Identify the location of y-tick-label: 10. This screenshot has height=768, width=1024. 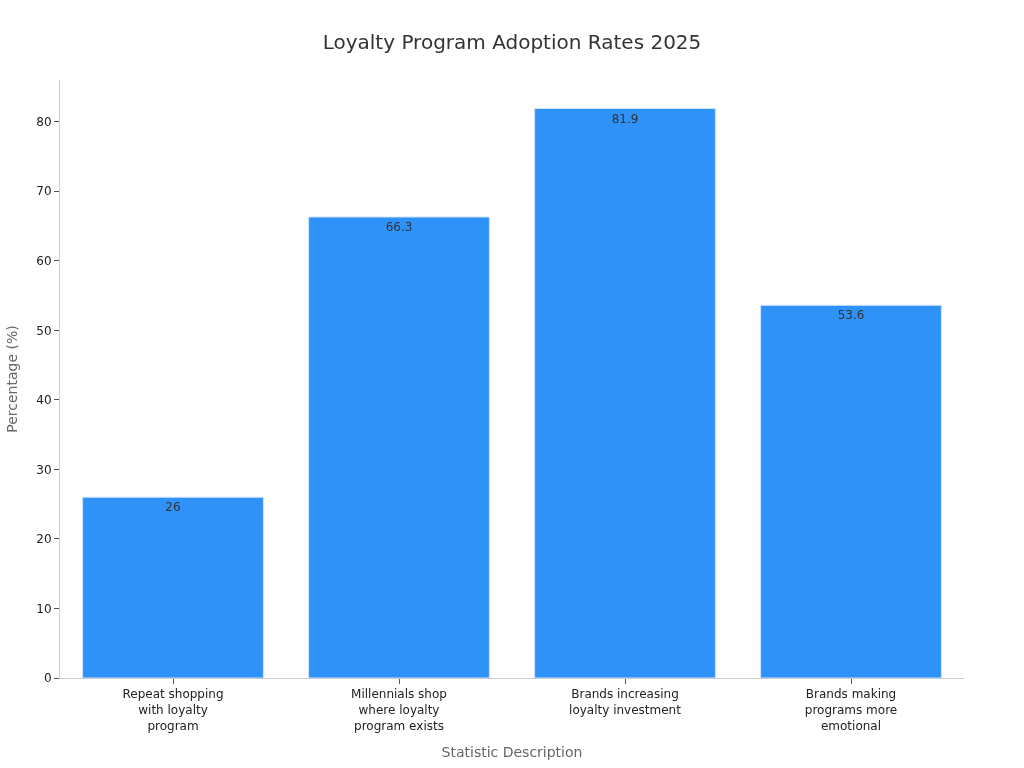
(44, 608).